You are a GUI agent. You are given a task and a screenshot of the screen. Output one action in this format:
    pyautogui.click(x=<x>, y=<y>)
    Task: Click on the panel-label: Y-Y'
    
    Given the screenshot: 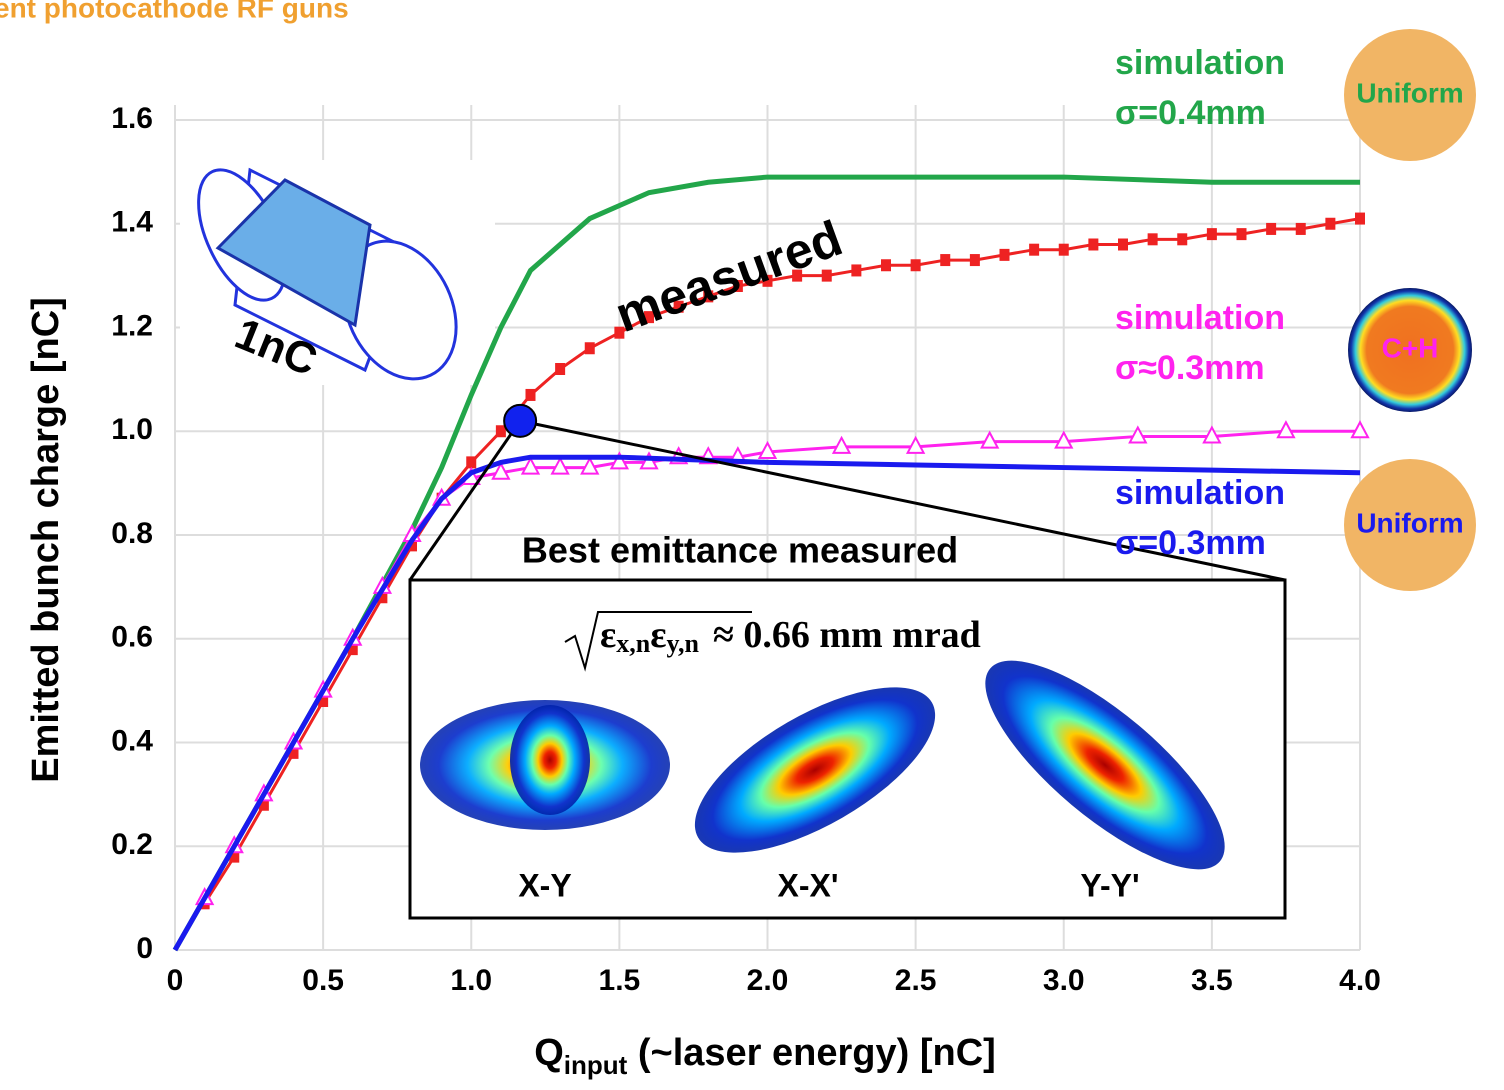 What is the action you would take?
    pyautogui.click(x=1109, y=885)
    